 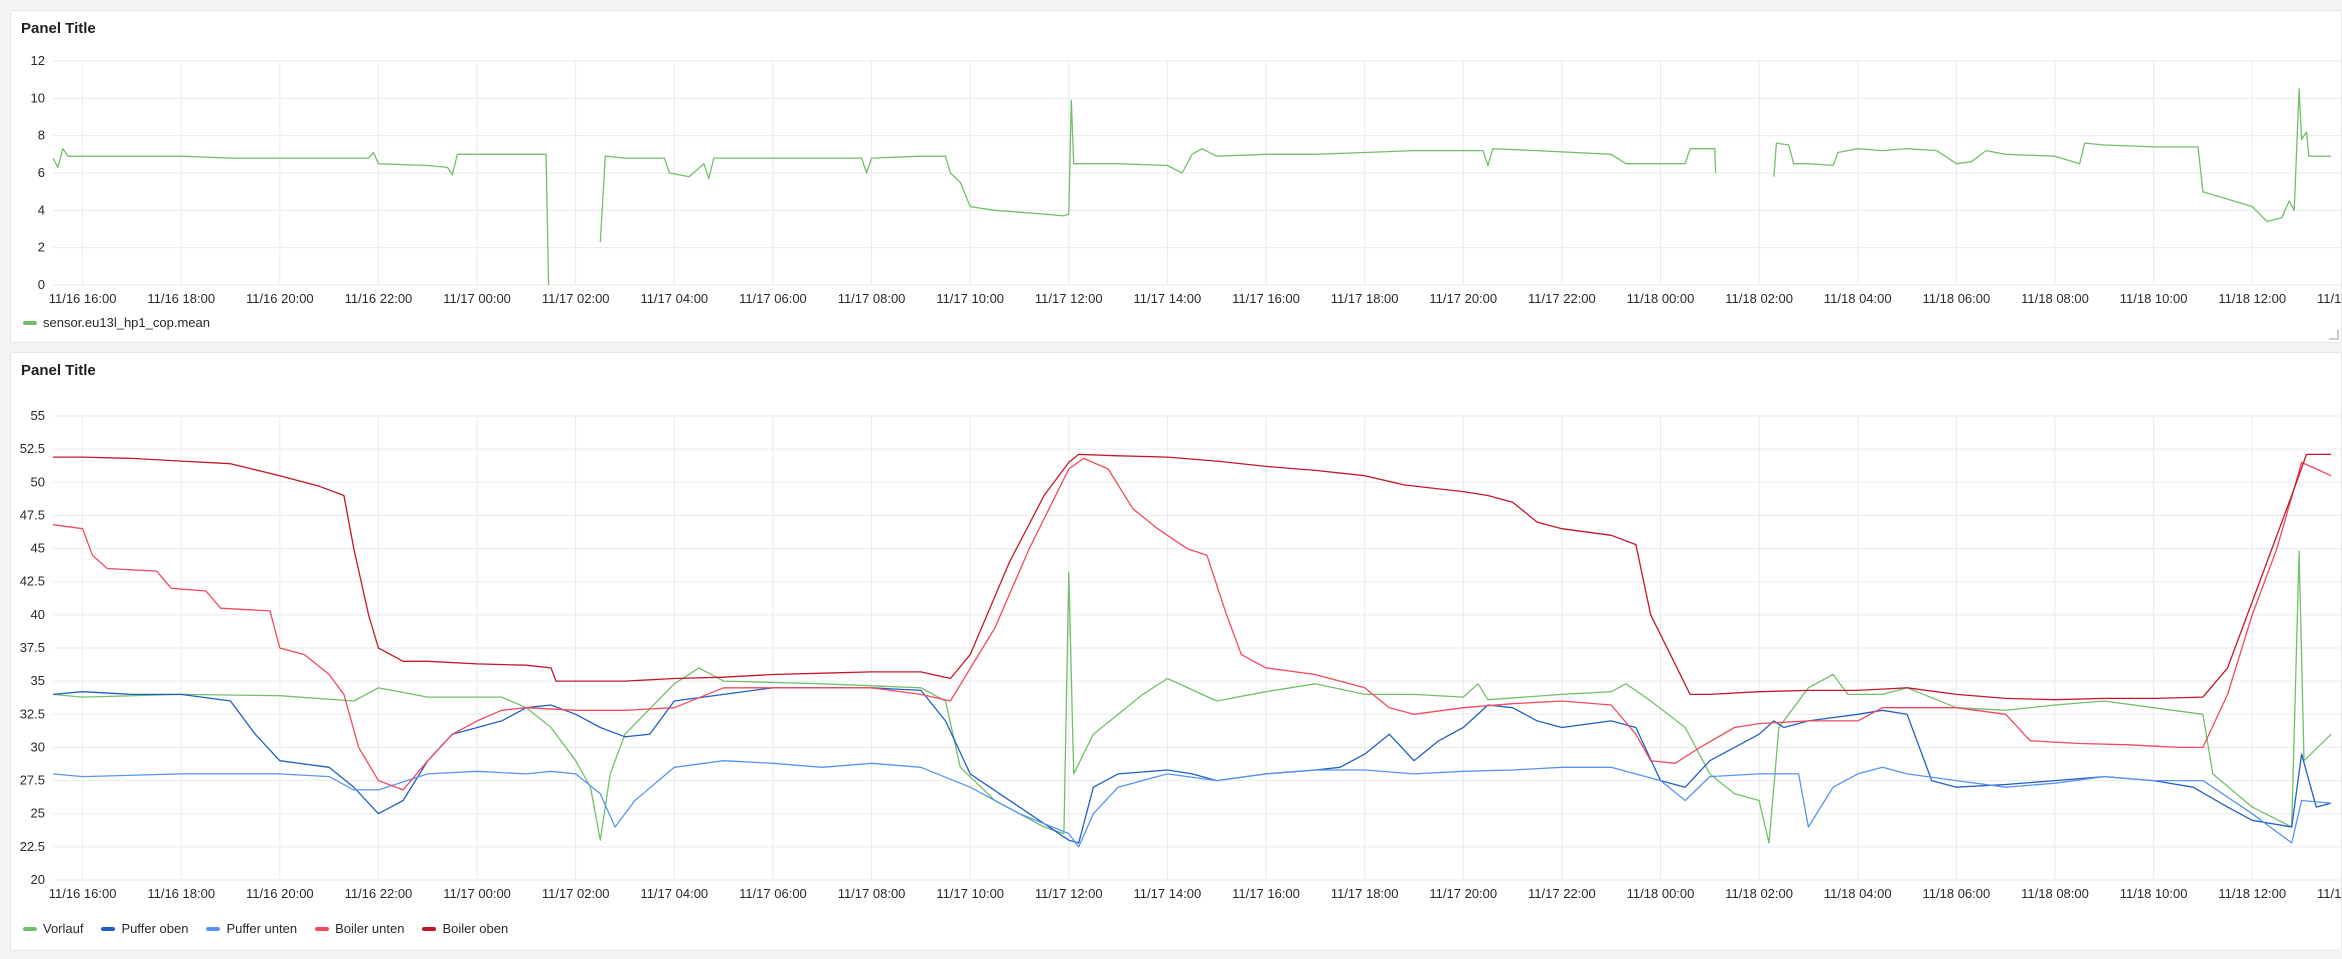 I want to click on y-tick-label: 2, so click(x=41, y=247).